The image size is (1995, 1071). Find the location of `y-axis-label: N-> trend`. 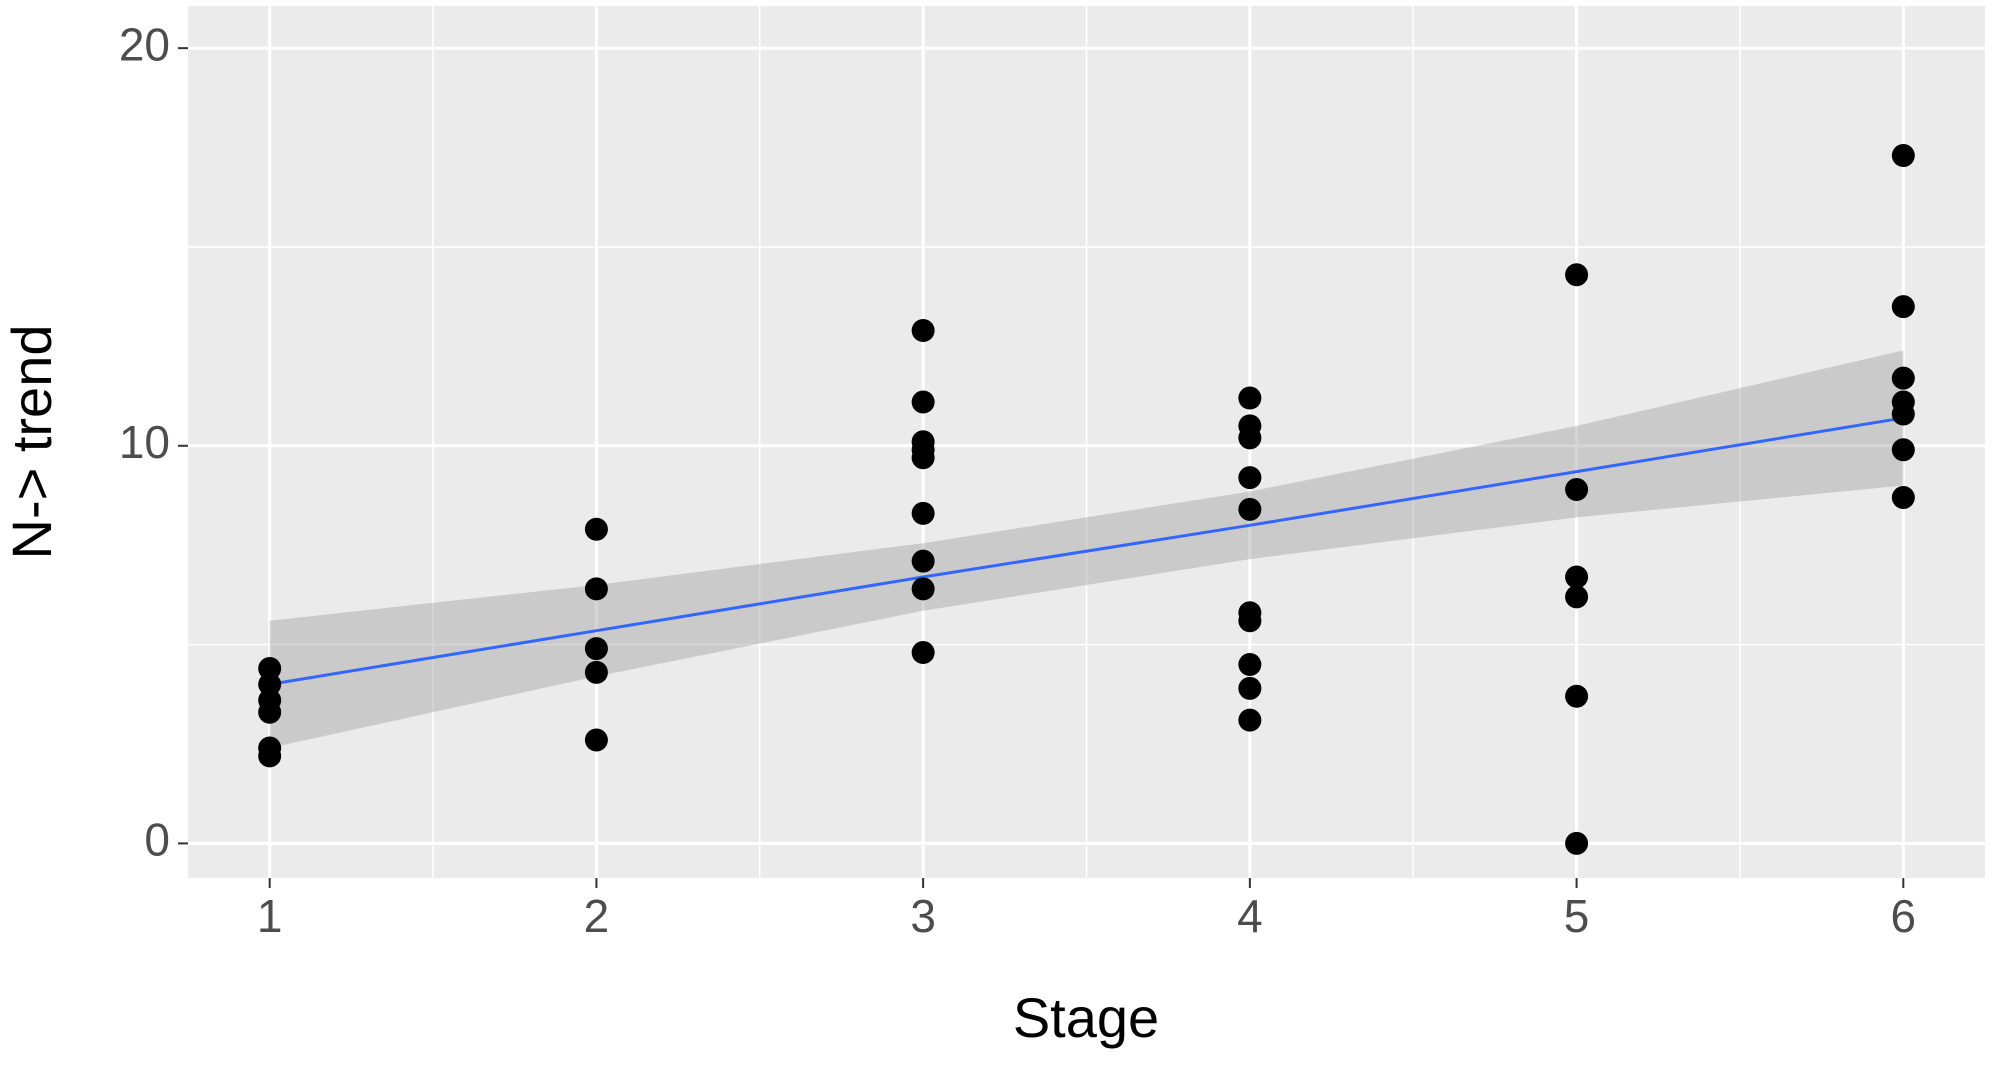

y-axis-label: N-> trend is located at coordinates (31, 442).